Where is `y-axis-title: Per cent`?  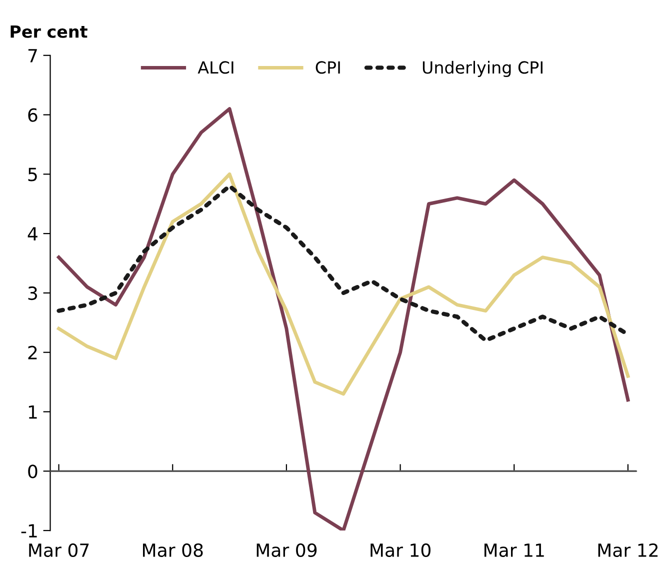 y-axis-title: Per cent is located at coordinates (49, 32).